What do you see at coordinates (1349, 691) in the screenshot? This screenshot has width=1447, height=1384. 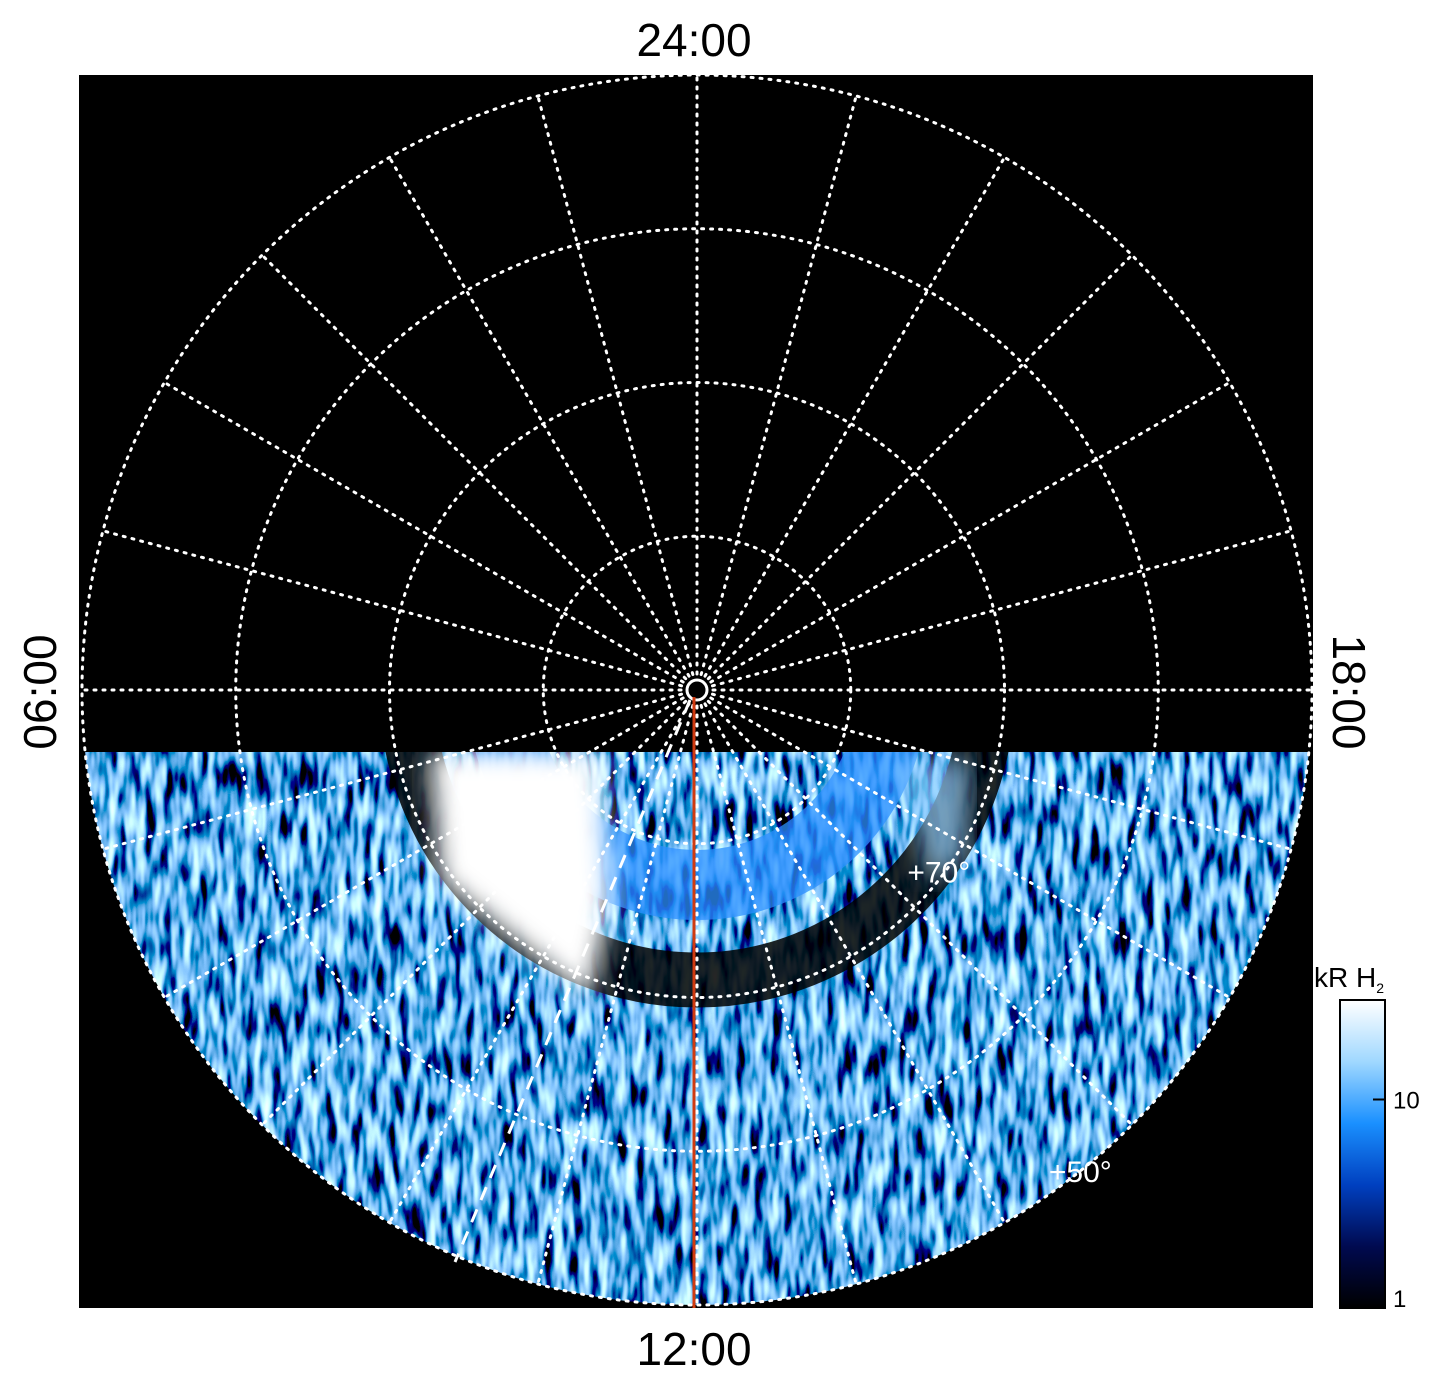 I see `right-label: 18:00` at bounding box center [1349, 691].